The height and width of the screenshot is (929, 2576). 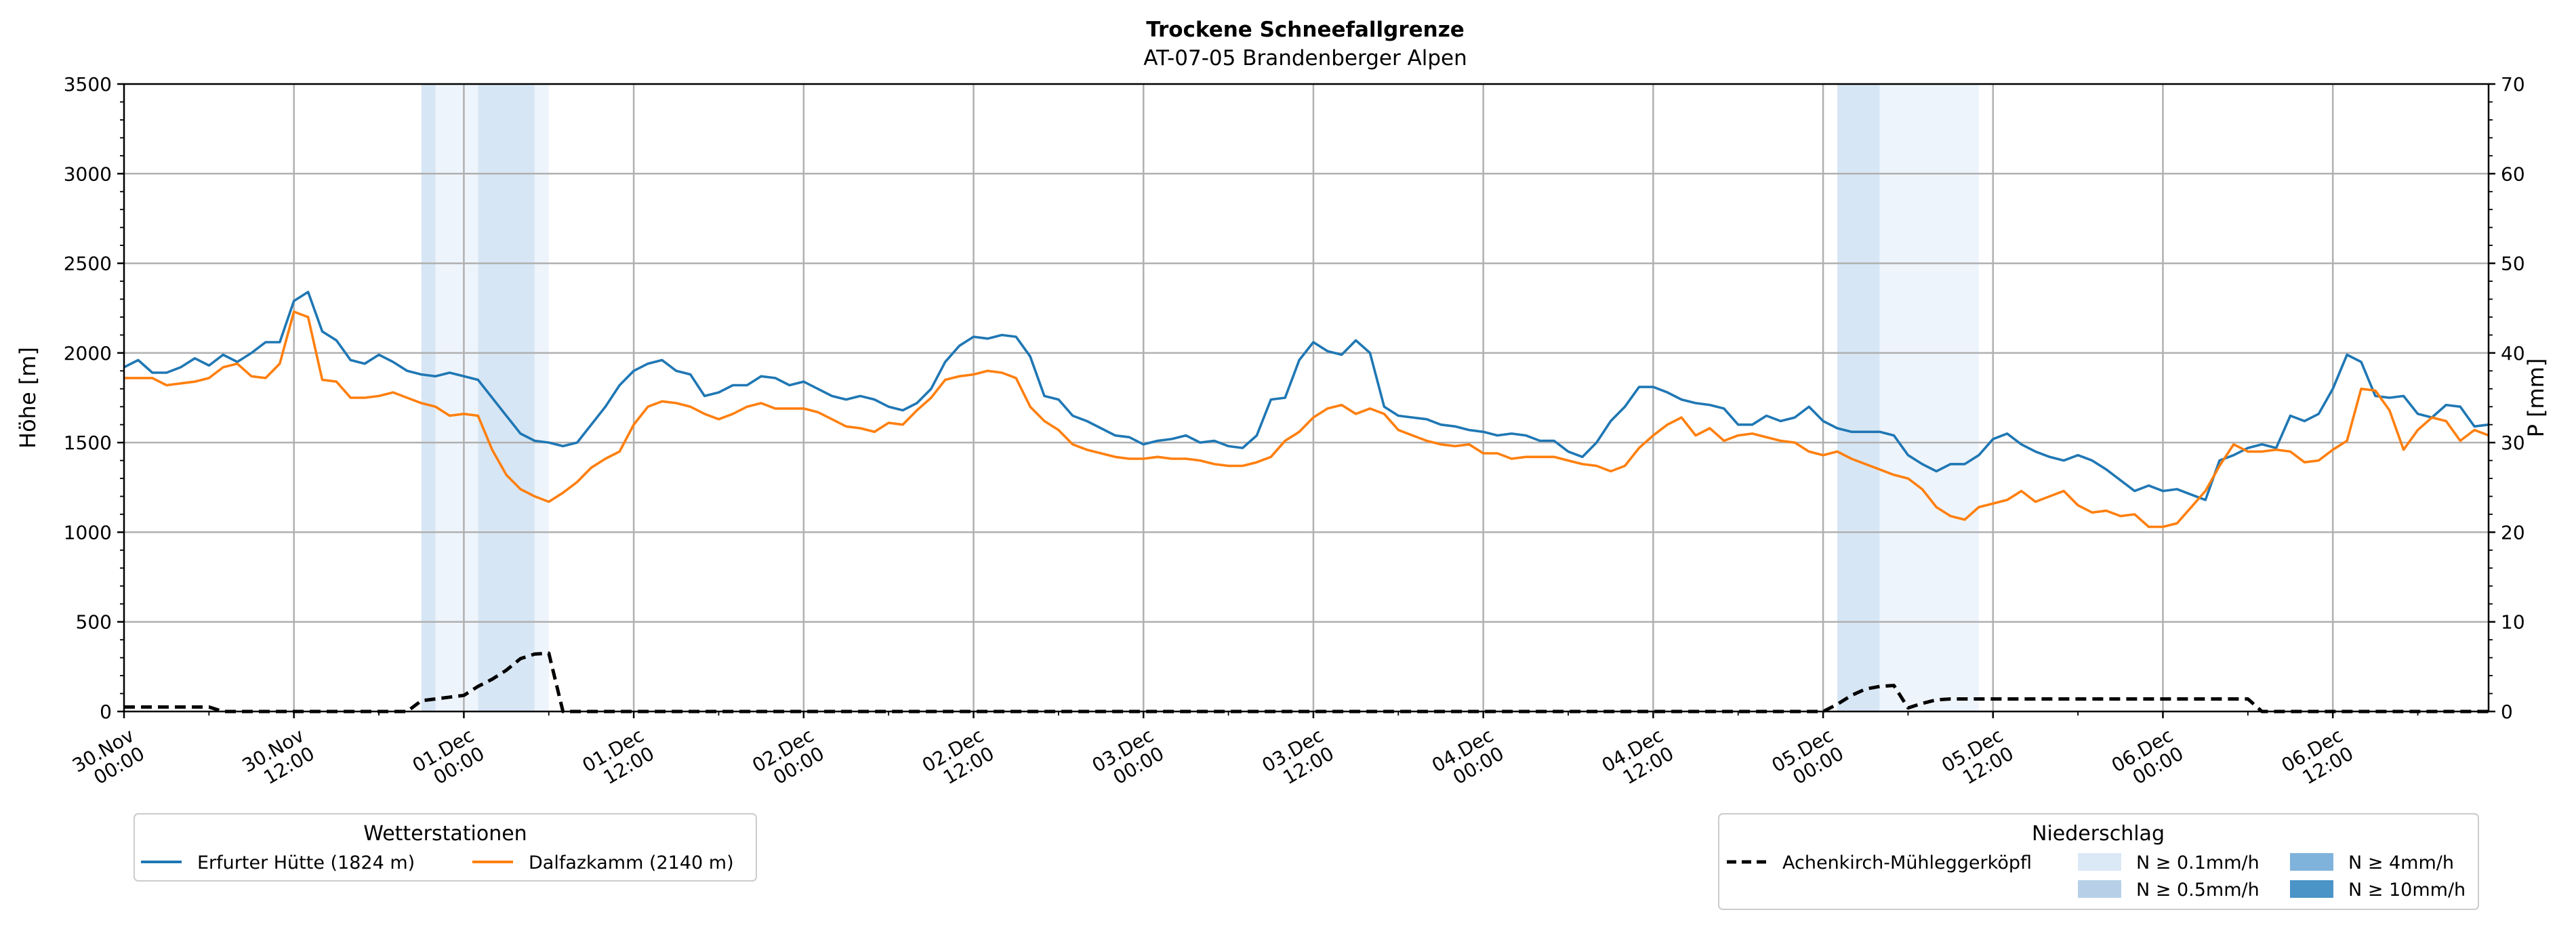 I want to click on y-left-tick-label: 3500, so click(x=88, y=84).